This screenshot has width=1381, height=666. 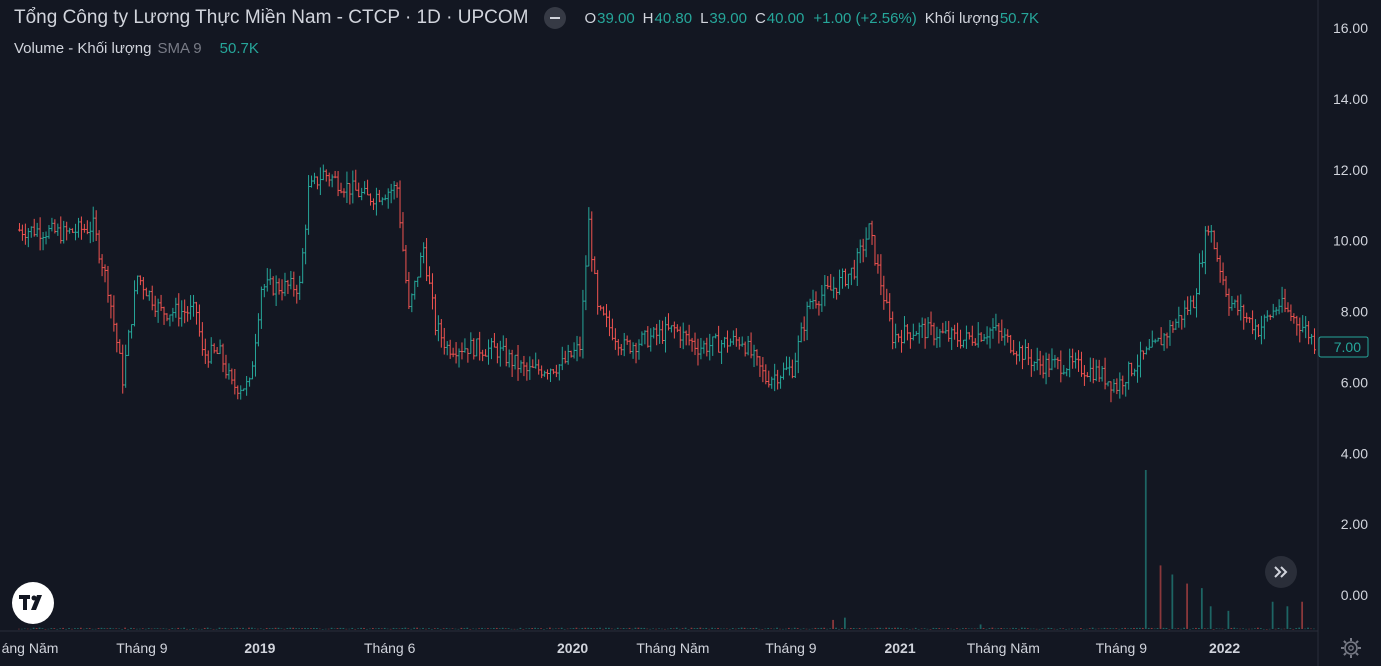 I want to click on x-tick-label: 2019, so click(x=259, y=648).